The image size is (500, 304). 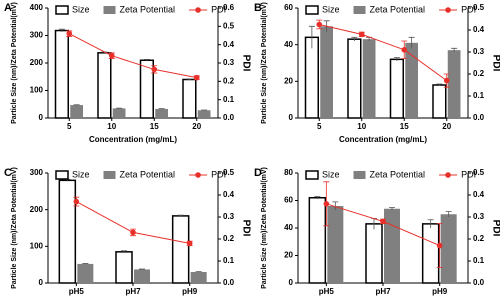 What do you see at coordinates (258, 173) in the screenshot?
I see `panel-label: D` at bounding box center [258, 173].